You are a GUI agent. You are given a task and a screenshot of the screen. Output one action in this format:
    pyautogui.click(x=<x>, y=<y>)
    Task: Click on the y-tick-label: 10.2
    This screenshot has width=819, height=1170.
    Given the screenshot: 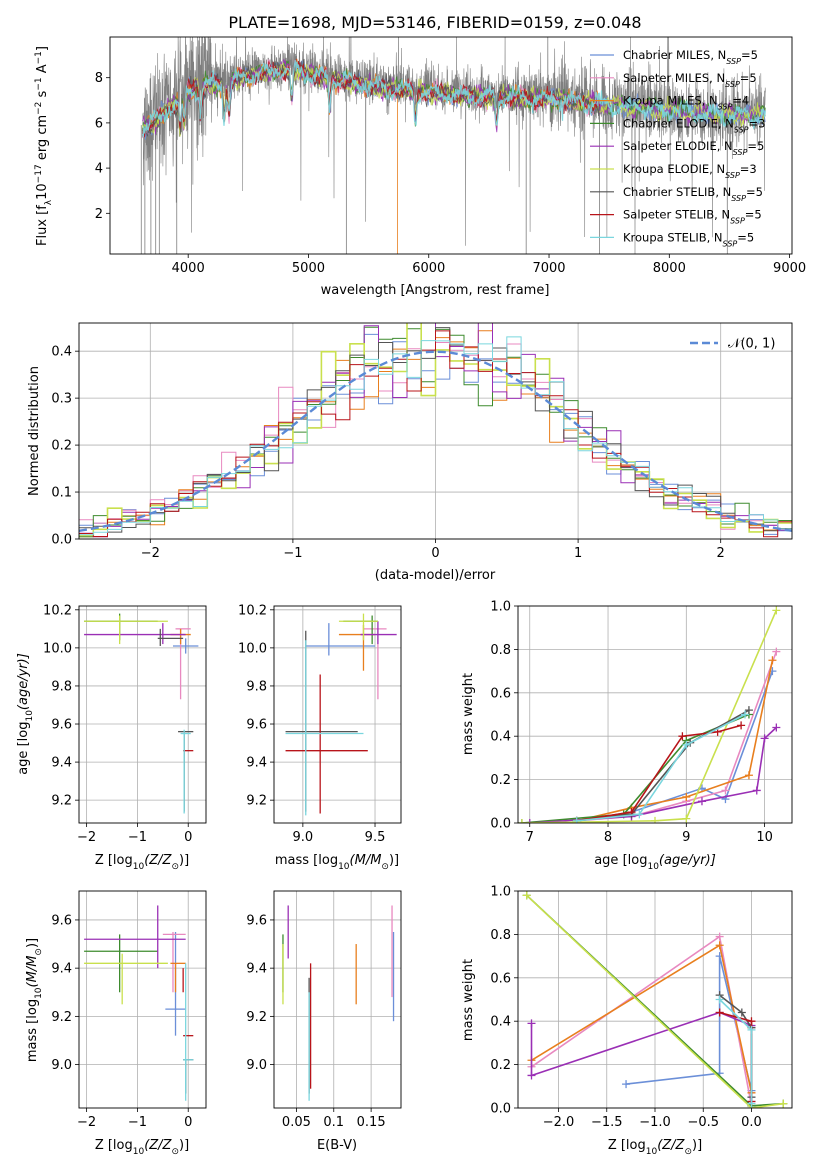 What is the action you would take?
    pyautogui.click(x=57, y=610)
    